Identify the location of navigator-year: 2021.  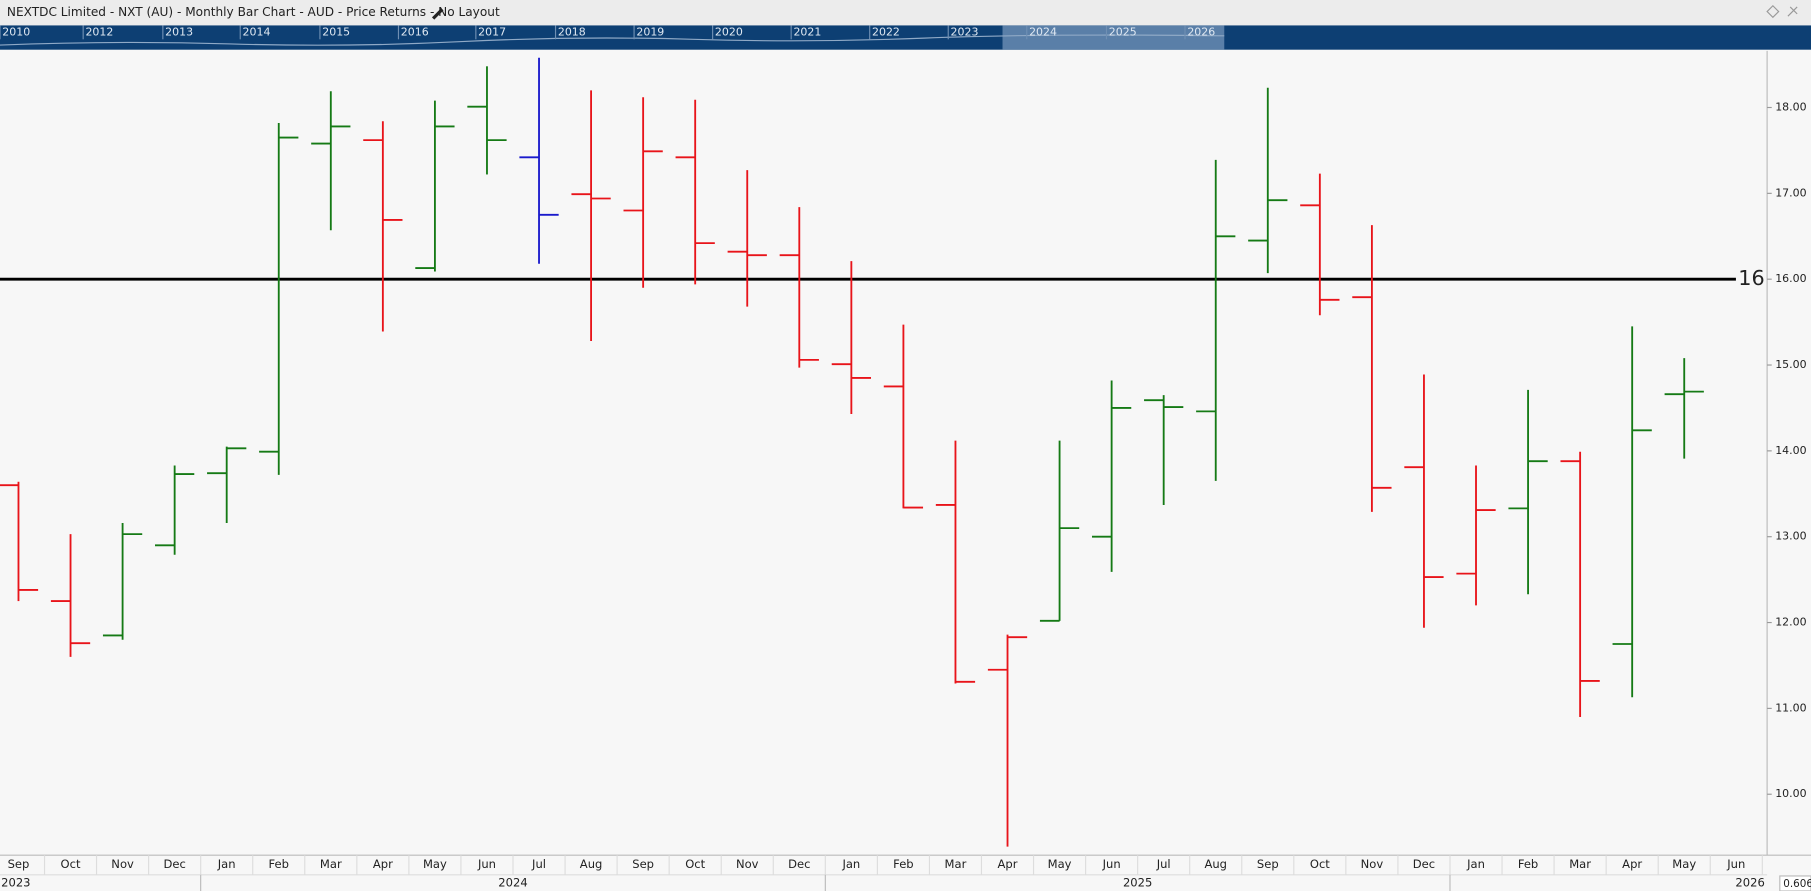
(807, 31).